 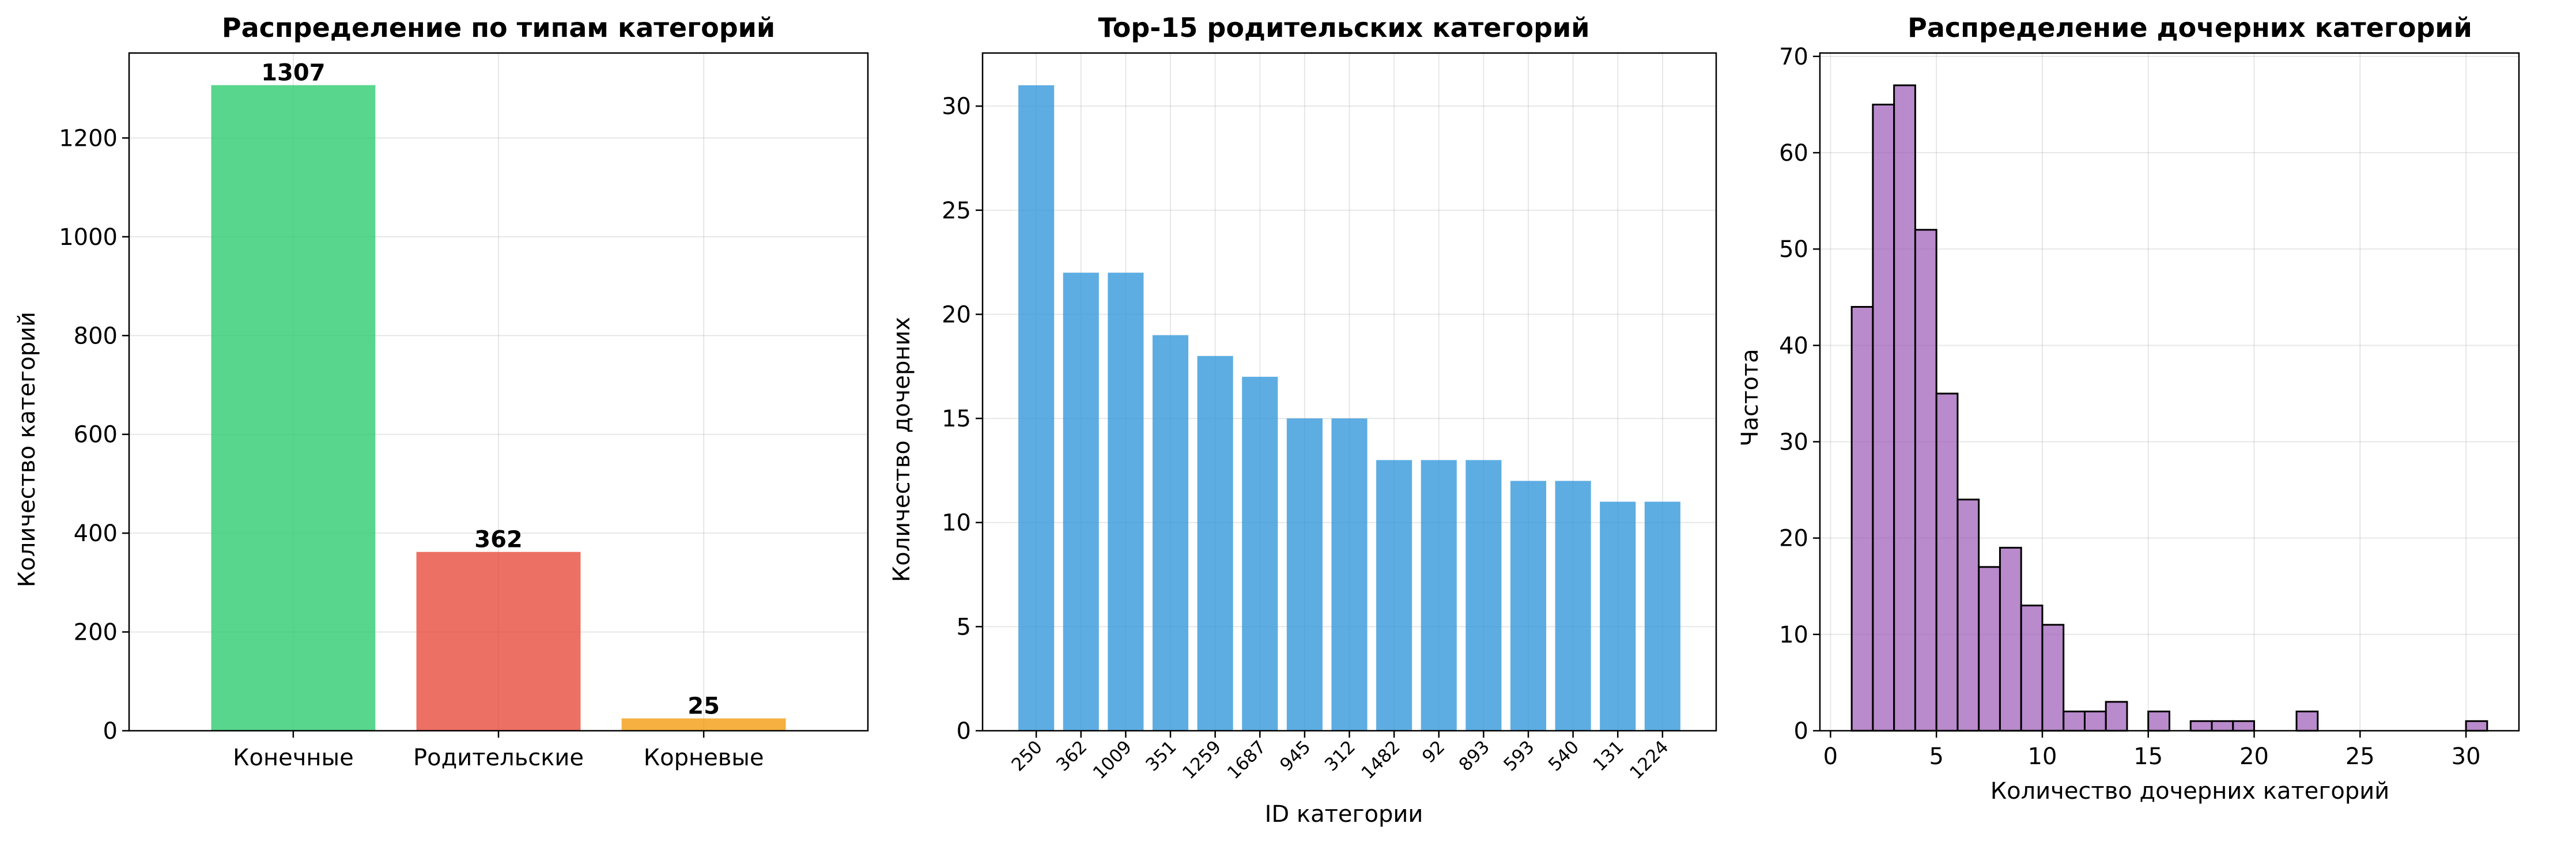 What do you see at coordinates (956, 211) in the screenshot?
I see `y-tick-label: 25` at bounding box center [956, 211].